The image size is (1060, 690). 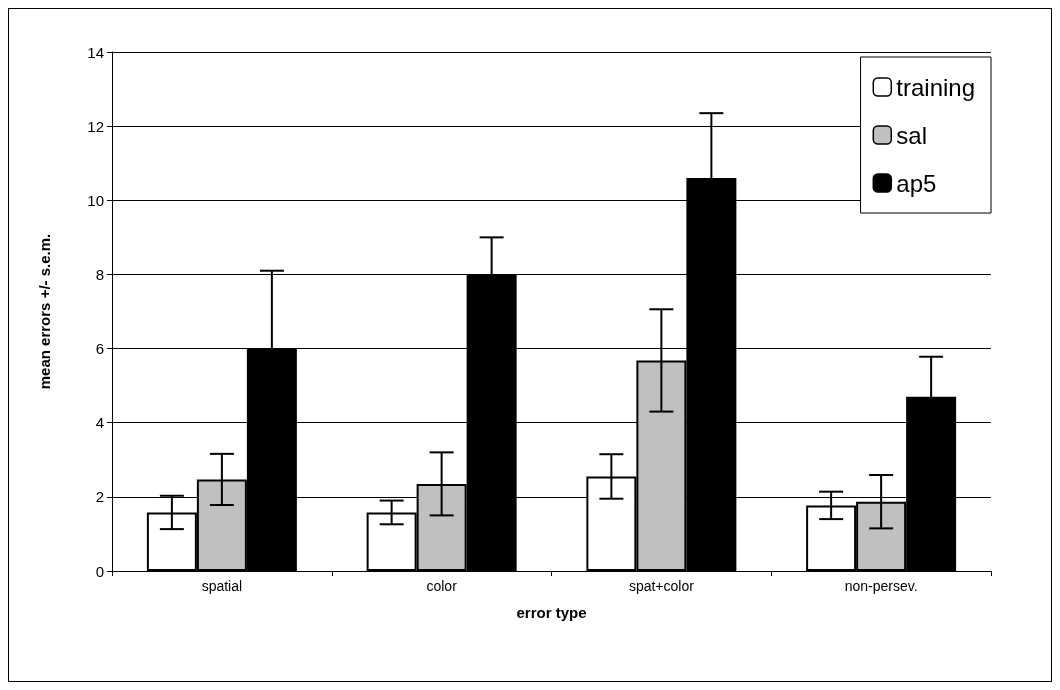 What do you see at coordinates (95, 200) in the screenshot?
I see `y-tick-label: 10` at bounding box center [95, 200].